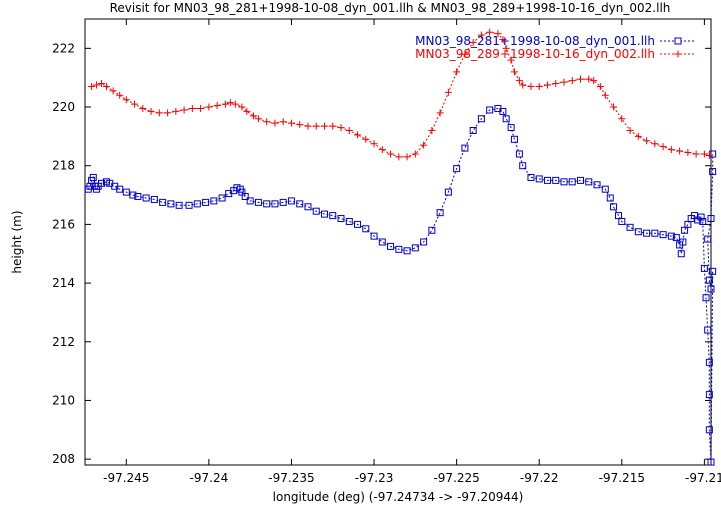 The width and height of the screenshot is (721, 505). Describe the element at coordinates (63, 107) in the screenshot. I see `y-tick-label: 220` at that location.